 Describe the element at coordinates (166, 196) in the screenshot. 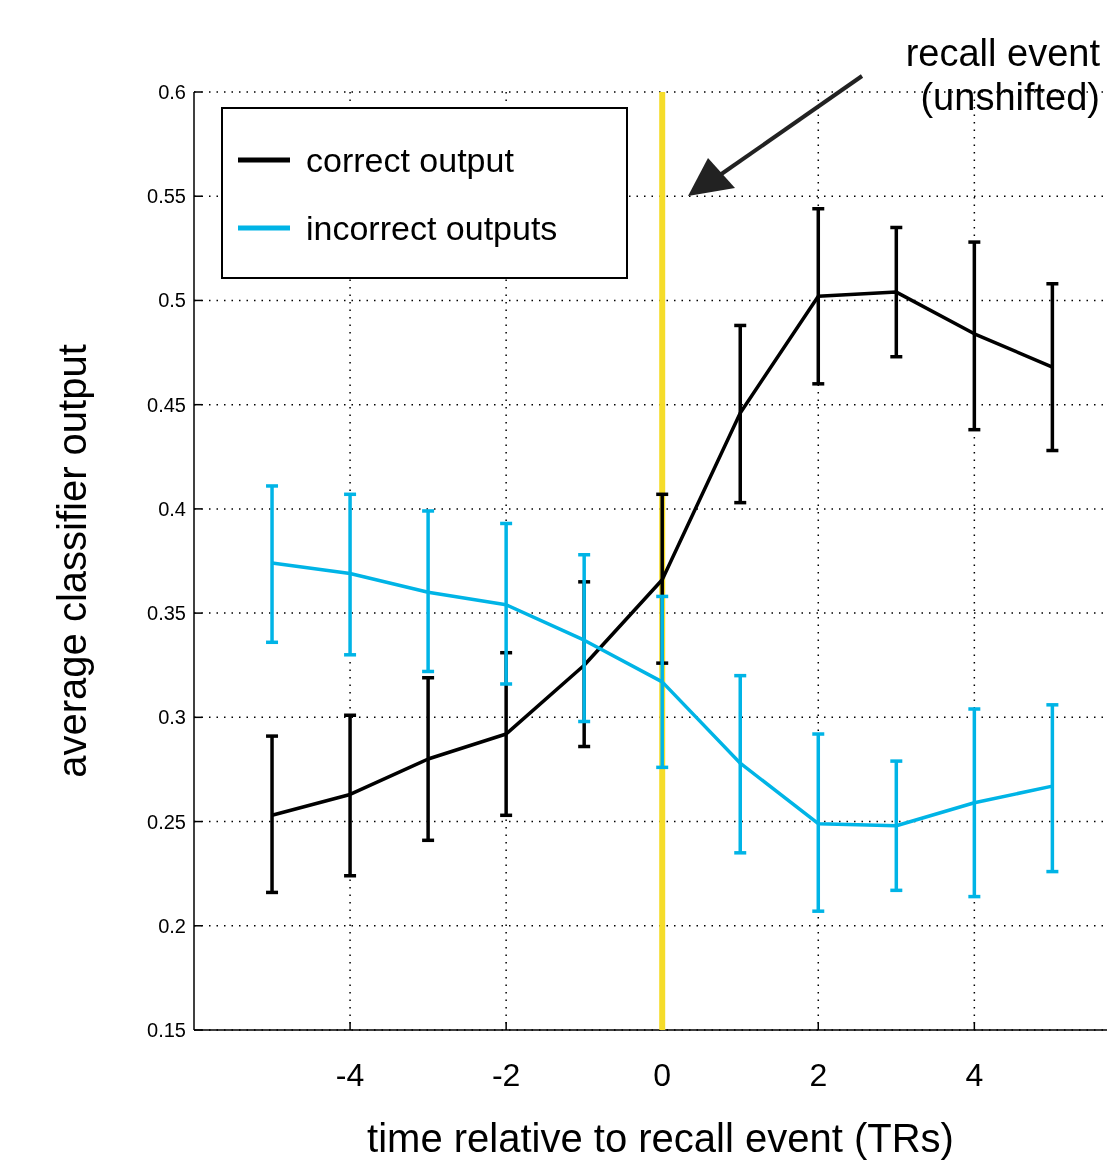

I see `y-tick-label: 0.55` at that location.